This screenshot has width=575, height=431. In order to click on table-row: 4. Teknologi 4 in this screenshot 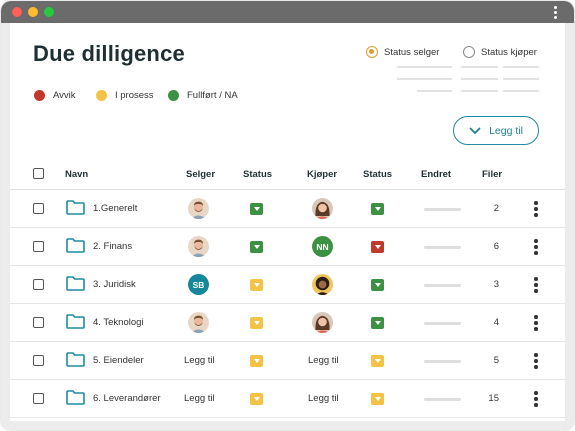, I will do `click(287, 323)`.